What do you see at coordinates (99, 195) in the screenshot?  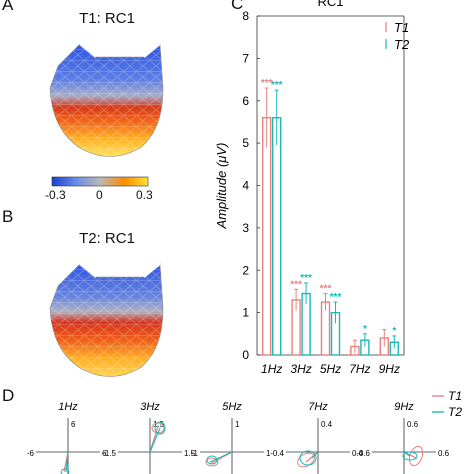 I see `colorbar-tick-mid: 0` at bounding box center [99, 195].